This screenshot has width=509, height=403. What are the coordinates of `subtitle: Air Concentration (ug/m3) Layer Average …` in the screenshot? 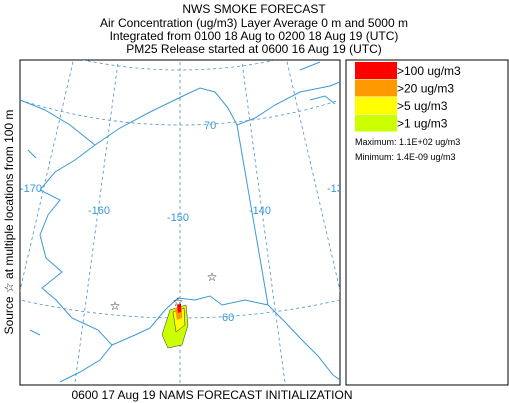 It's located at (254, 23).